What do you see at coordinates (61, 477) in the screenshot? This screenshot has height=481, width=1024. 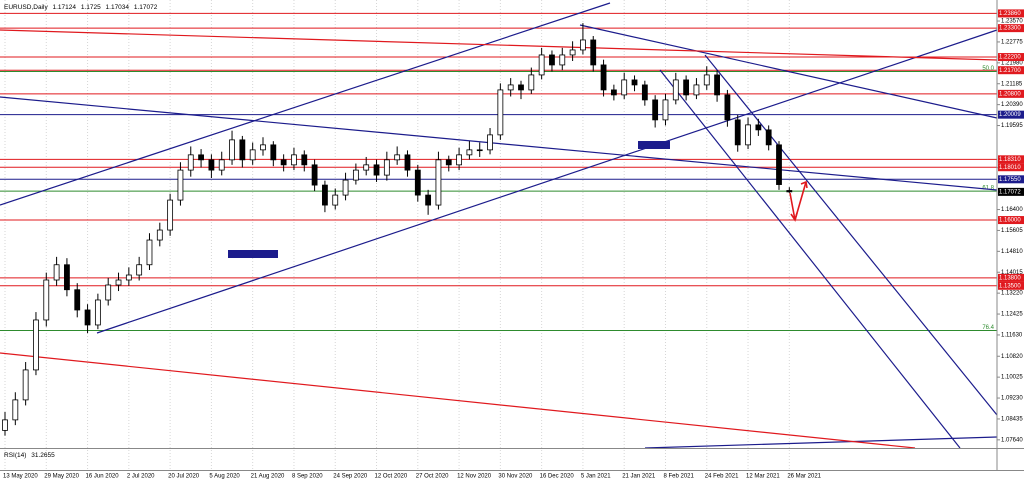 I see `x-tick-label: 29 May 2020` at bounding box center [61, 477].